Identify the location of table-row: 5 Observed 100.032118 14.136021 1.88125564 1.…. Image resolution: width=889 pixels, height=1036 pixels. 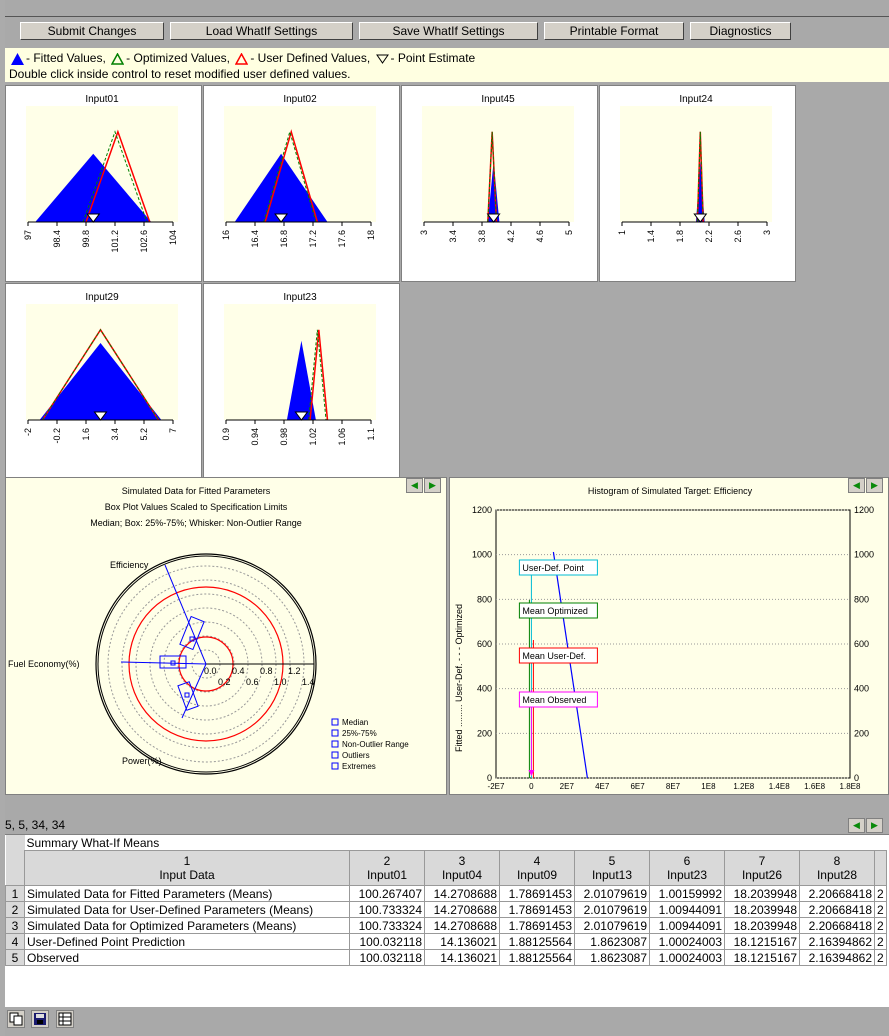
(446, 957).